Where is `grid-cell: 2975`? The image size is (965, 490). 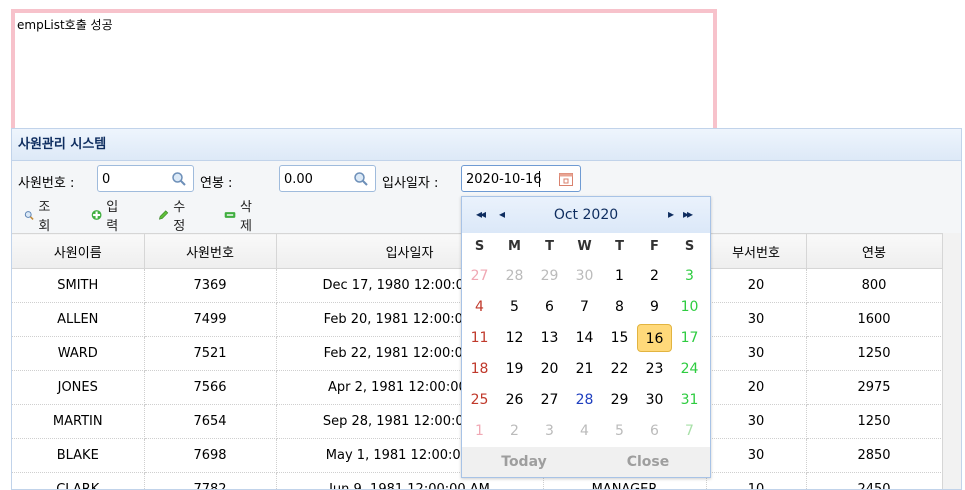
grid-cell: 2975 is located at coordinates (874, 388).